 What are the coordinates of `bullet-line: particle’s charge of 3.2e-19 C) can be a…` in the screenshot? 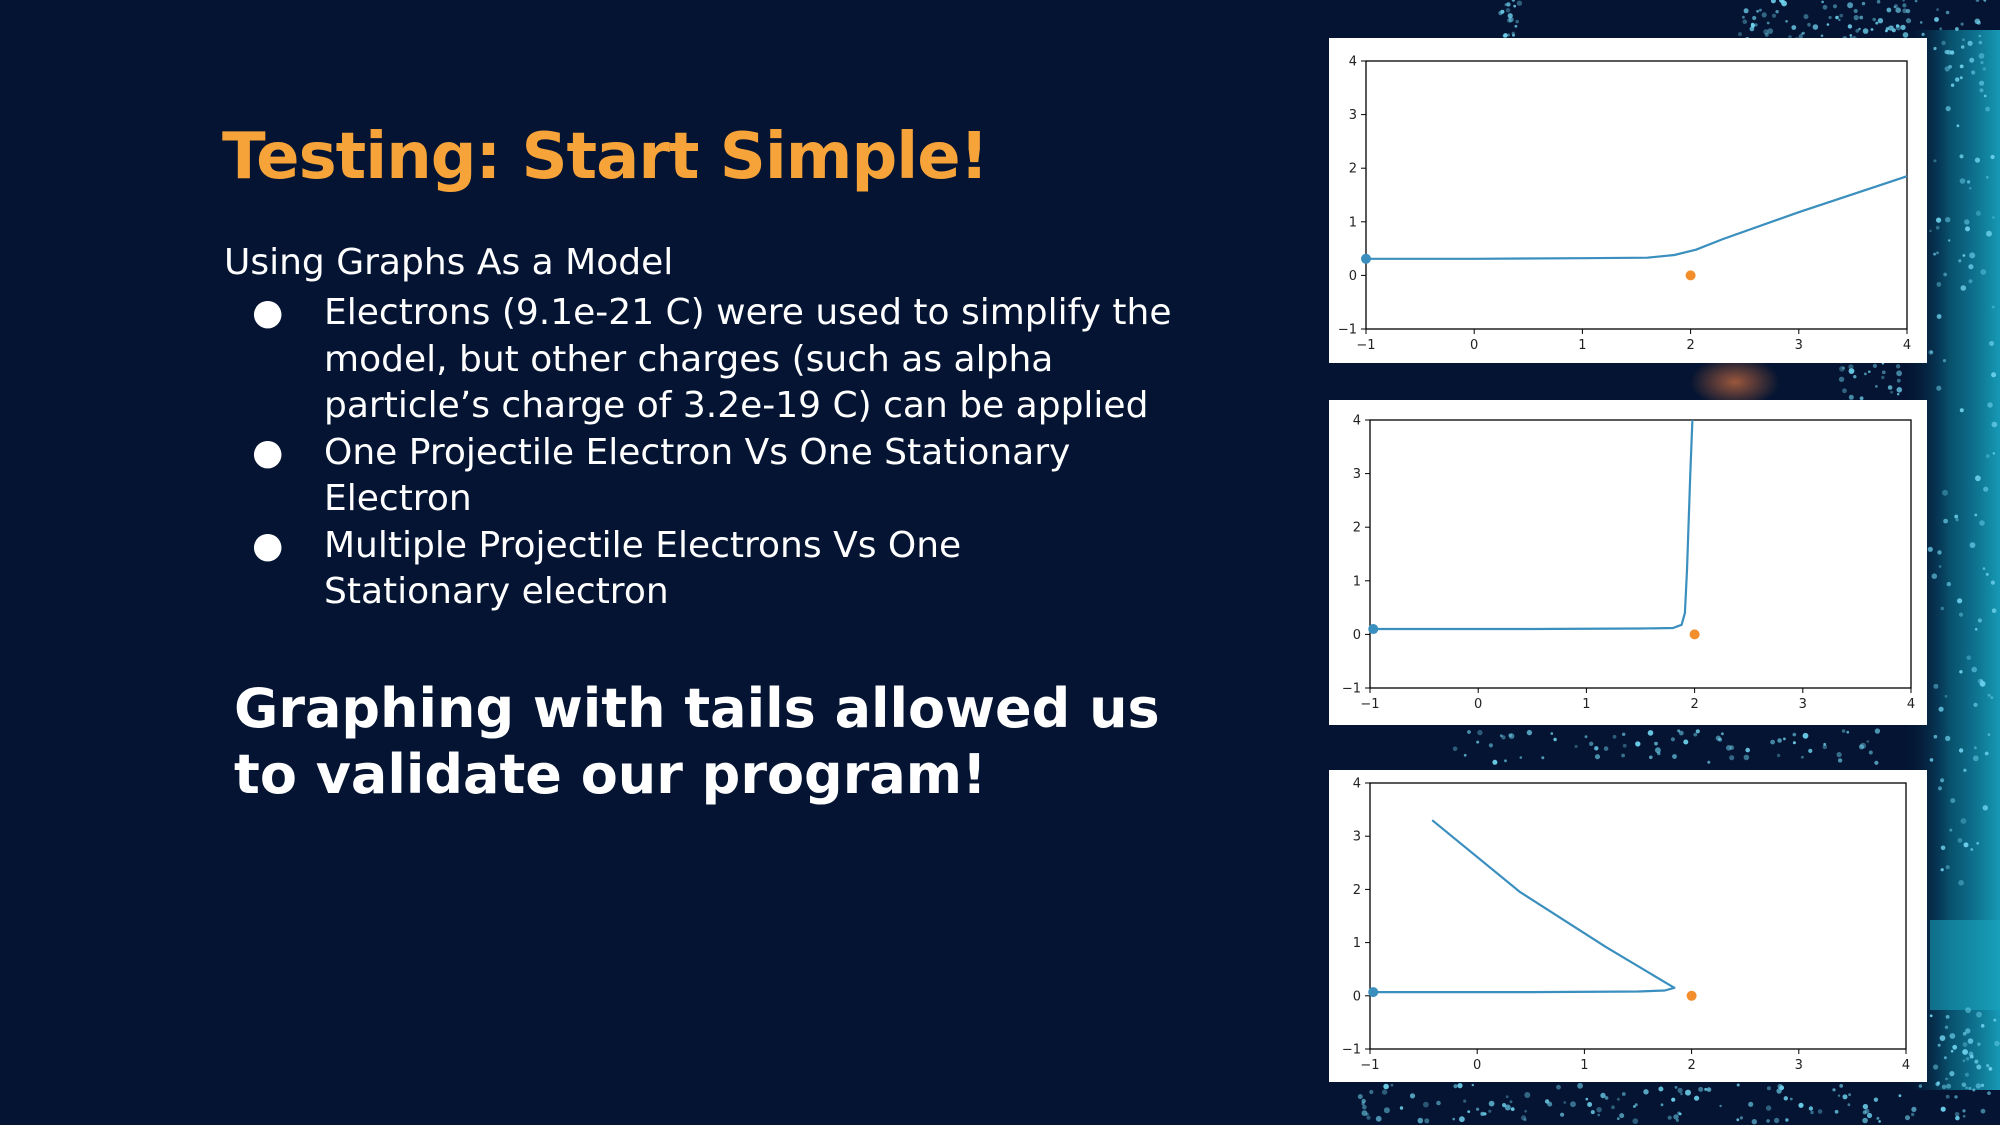 It's located at (736, 405).